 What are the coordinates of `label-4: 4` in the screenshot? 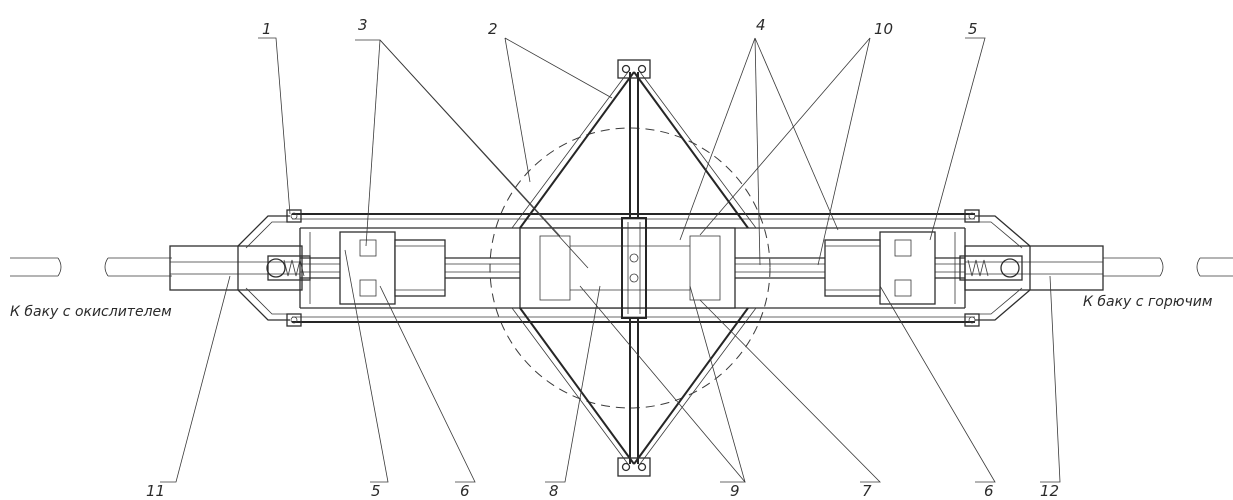 It's located at (761, 25).